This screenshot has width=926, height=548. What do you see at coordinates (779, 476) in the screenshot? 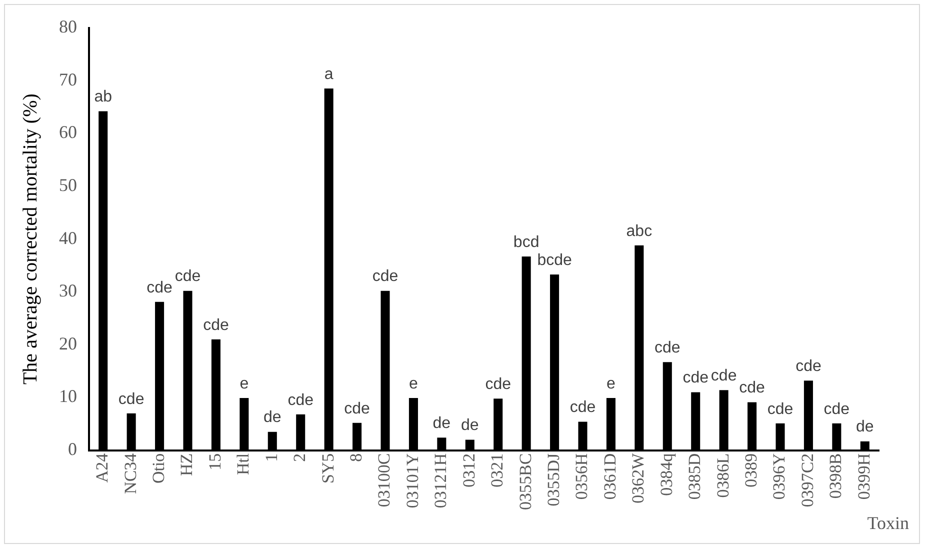
I see `x-tick-label: 0396Y` at bounding box center [779, 476].